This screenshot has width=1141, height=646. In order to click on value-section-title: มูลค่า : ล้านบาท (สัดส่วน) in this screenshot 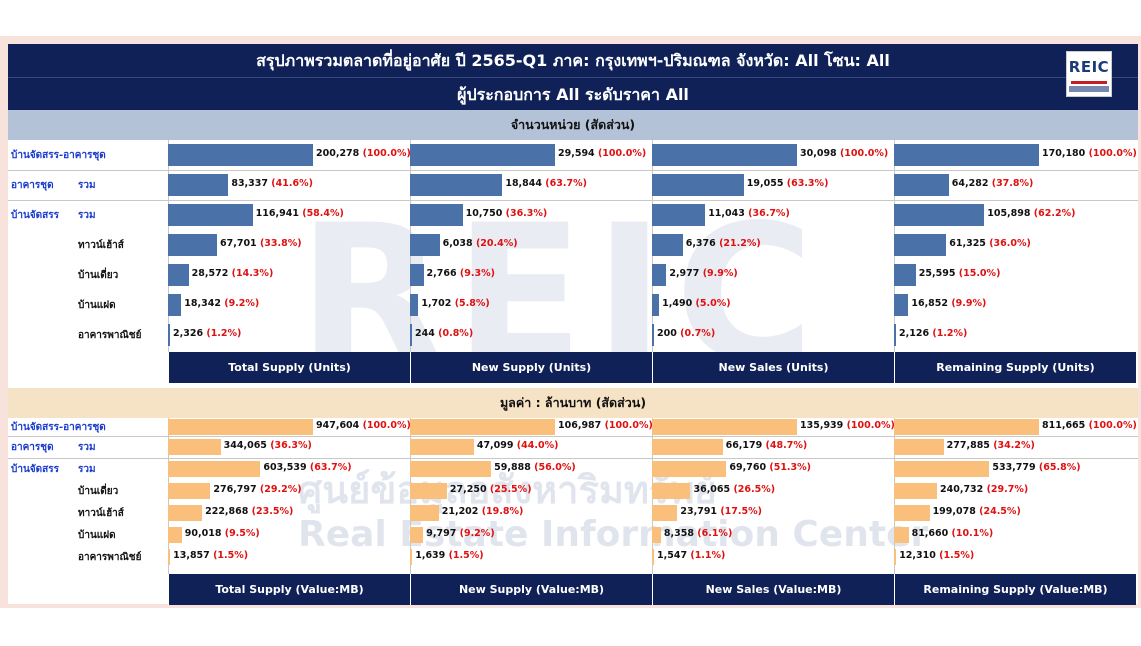, I will do `click(573, 403)`.